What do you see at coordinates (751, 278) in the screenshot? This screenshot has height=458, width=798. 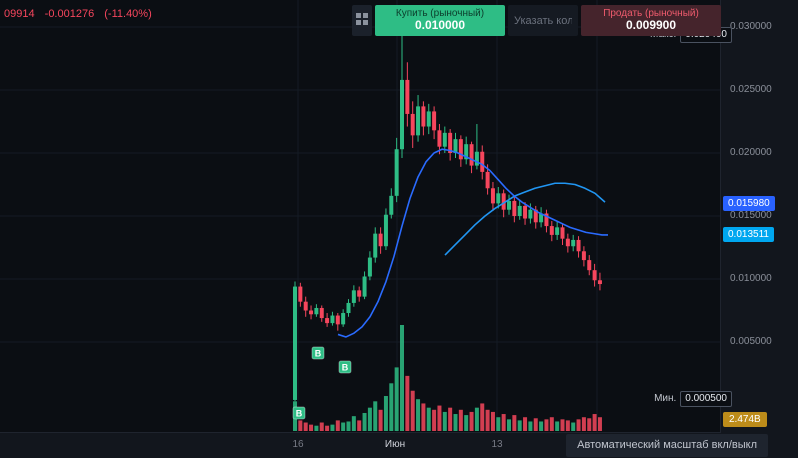 I see `price-tick-label: 0.010000` at bounding box center [751, 278].